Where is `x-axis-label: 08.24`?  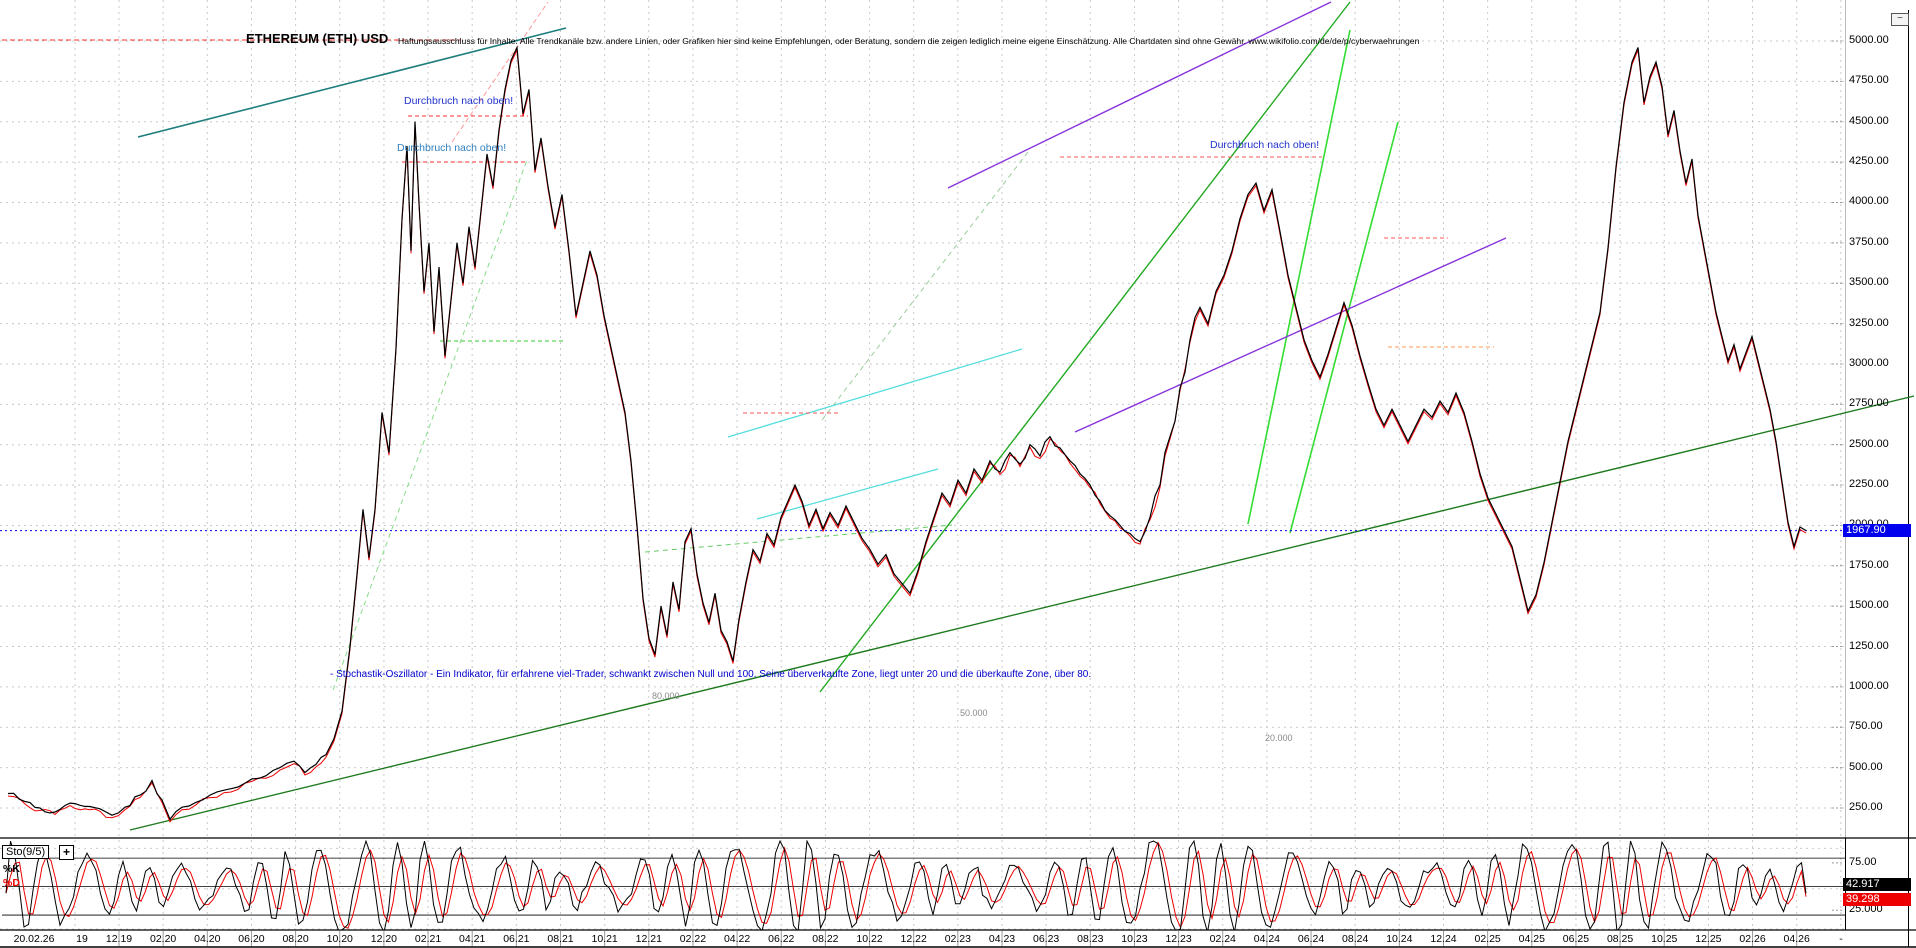
x-axis-label: 08.24 is located at coordinates (1355, 939).